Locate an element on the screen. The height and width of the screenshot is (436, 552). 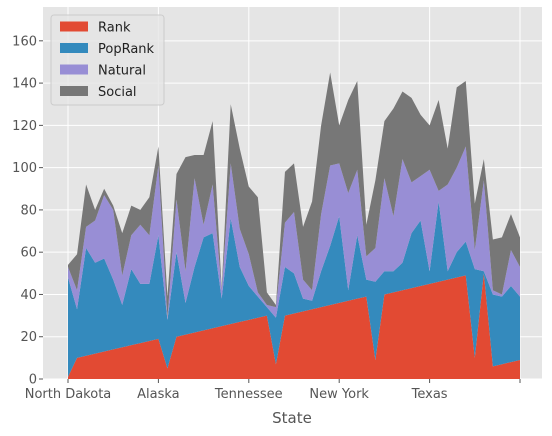
y-tick-label: 120 is located at coordinates (24, 126).